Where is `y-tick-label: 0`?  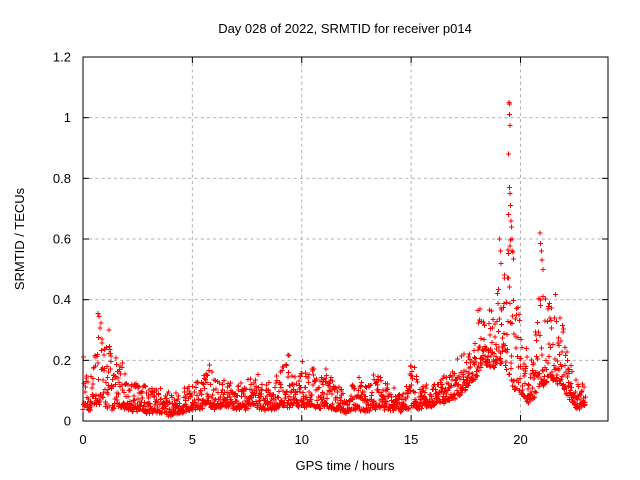 y-tick-label: 0 is located at coordinates (67, 421).